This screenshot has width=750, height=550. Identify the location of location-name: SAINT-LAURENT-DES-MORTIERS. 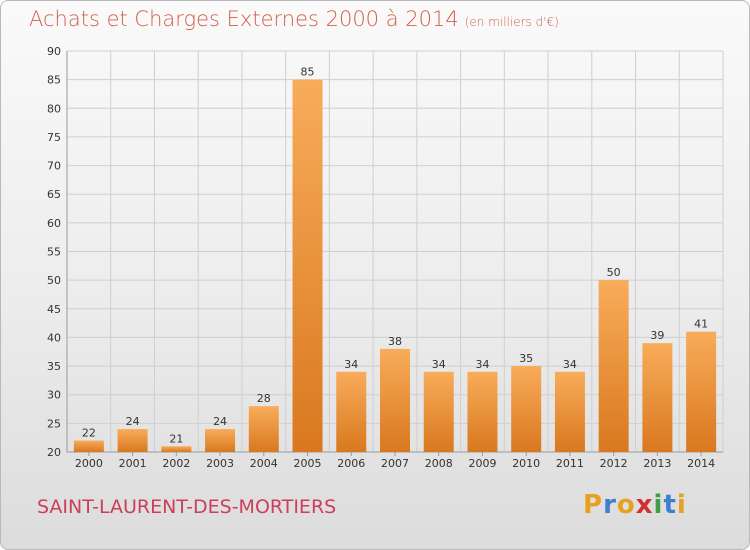
(187, 507).